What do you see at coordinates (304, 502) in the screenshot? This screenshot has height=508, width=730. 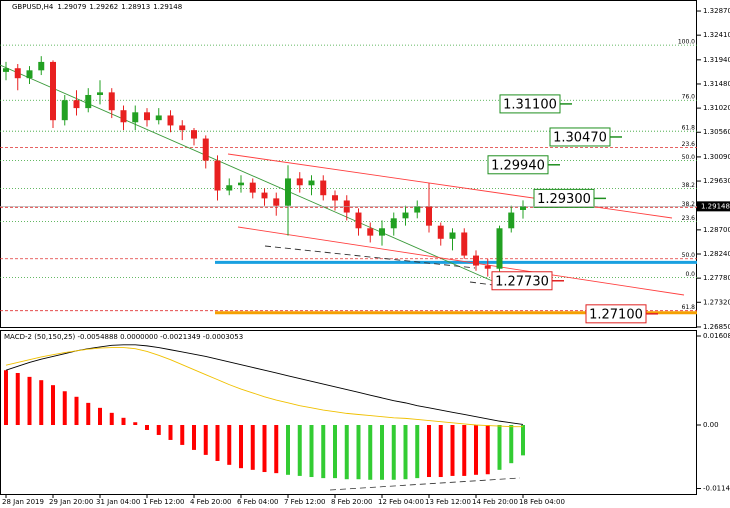 I see `x-tick-label: 7 Feb 12:00` at bounding box center [304, 502].